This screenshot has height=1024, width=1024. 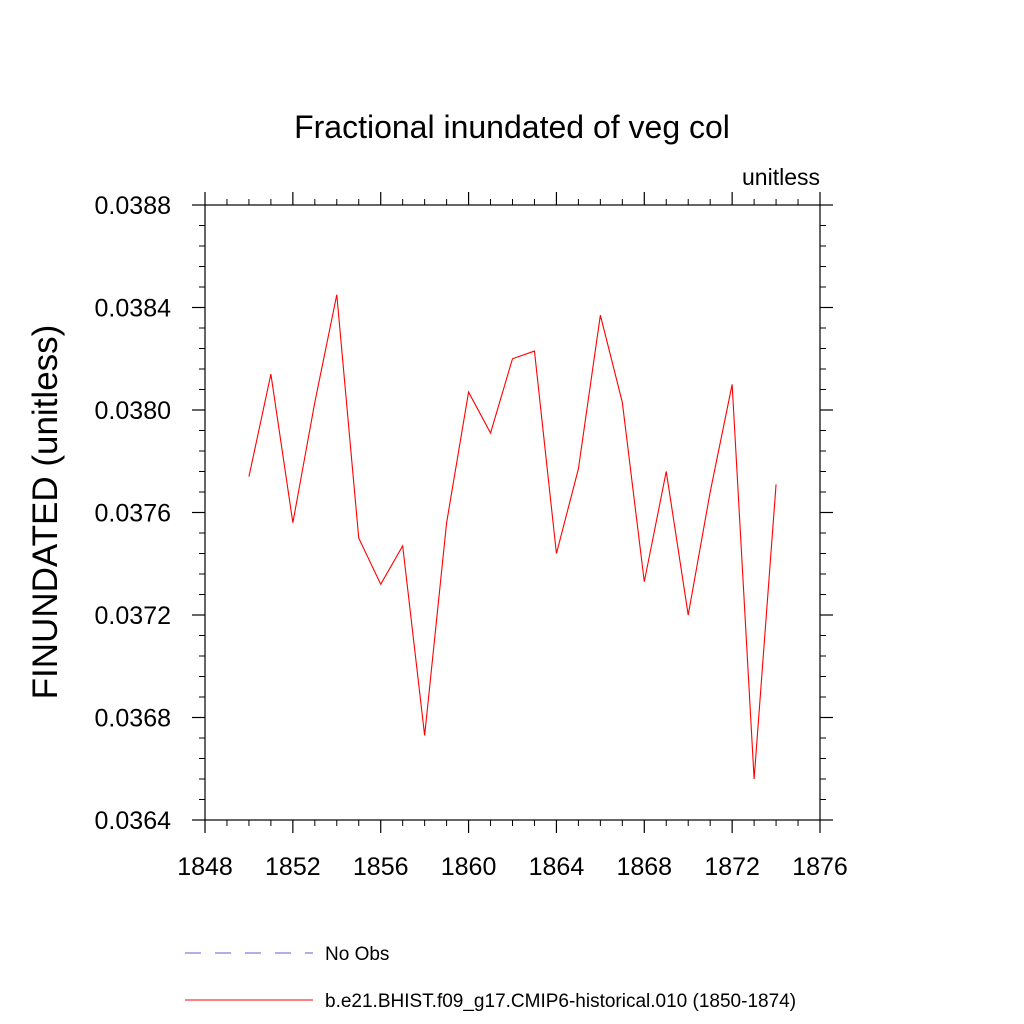 What do you see at coordinates (357, 954) in the screenshot?
I see `legend-label-no-obs: No Obs` at bounding box center [357, 954].